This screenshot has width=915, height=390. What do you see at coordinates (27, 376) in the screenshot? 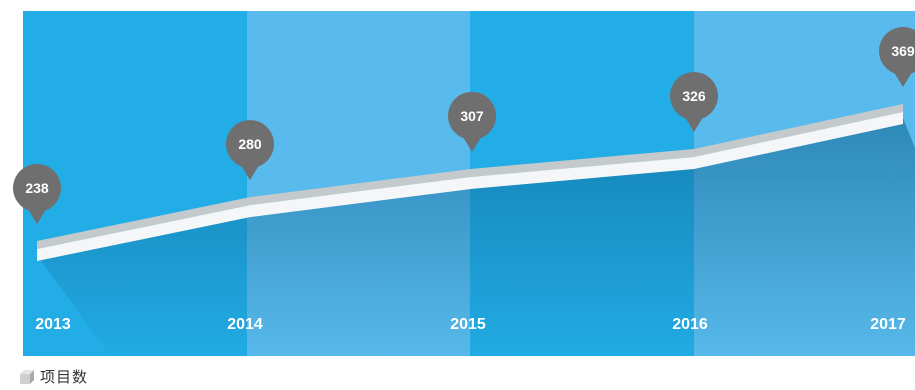
I see `legend-cube-icon` at bounding box center [27, 376].